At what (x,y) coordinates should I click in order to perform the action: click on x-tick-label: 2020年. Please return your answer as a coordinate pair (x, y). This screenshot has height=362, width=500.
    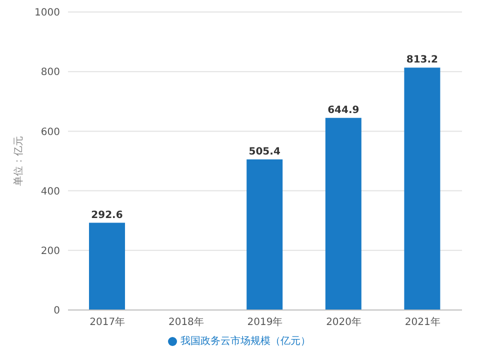
    Looking at the image, I should click on (344, 322).